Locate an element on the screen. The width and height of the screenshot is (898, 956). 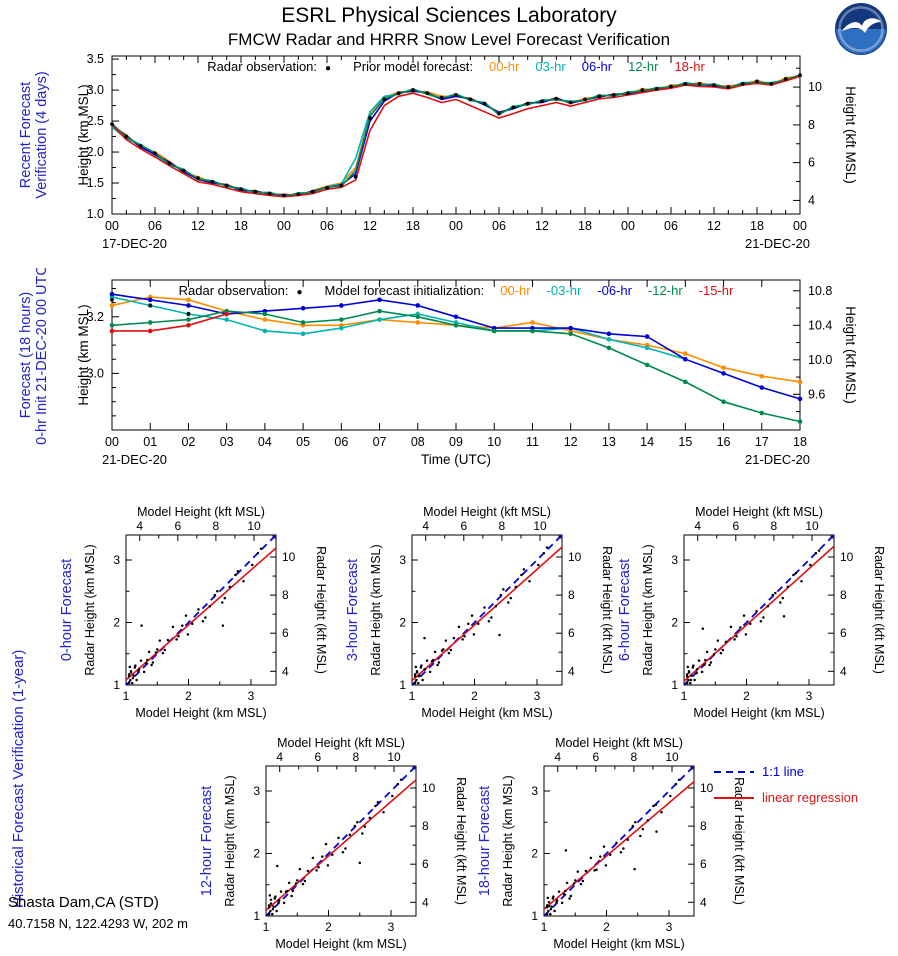
scatter-legend-svg: 1:1 line linear regression is located at coordinates (786, 784).